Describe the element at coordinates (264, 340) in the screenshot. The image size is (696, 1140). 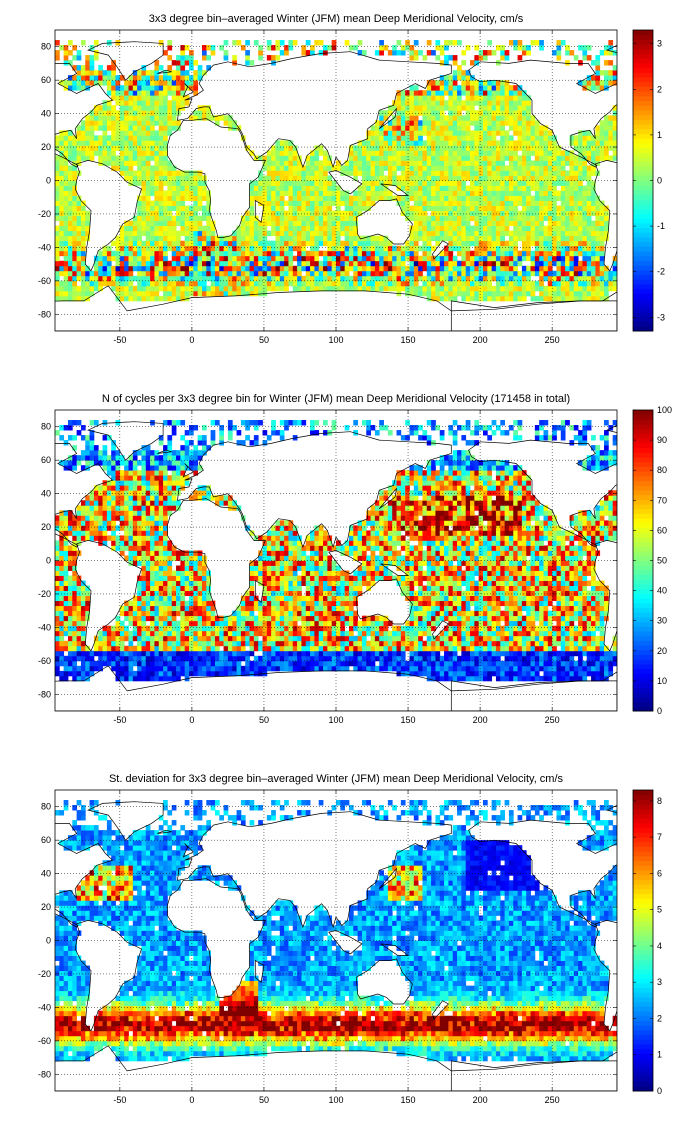
I see `x-tick-label: 50` at that location.